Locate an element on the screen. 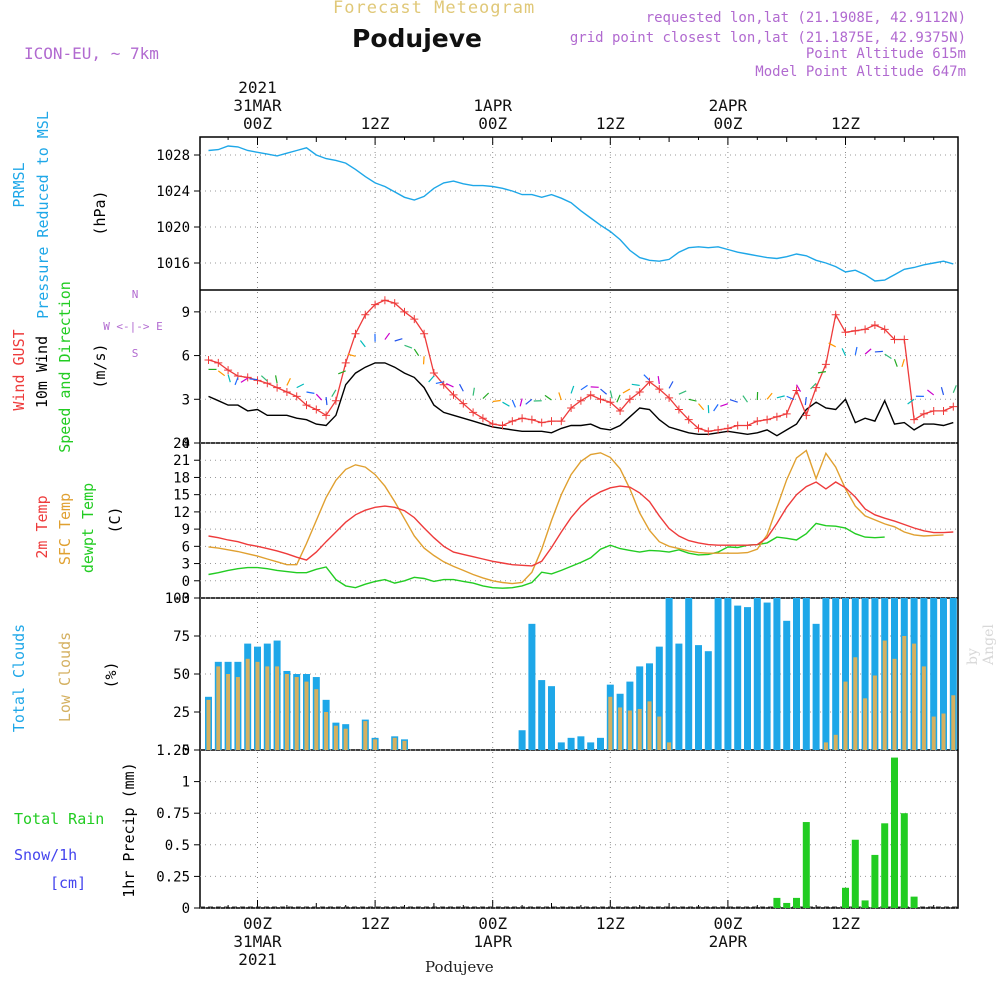 This screenshot has height=1000, width=1000. bottom-time-label: 00Z is located at coordinates (257, 923).